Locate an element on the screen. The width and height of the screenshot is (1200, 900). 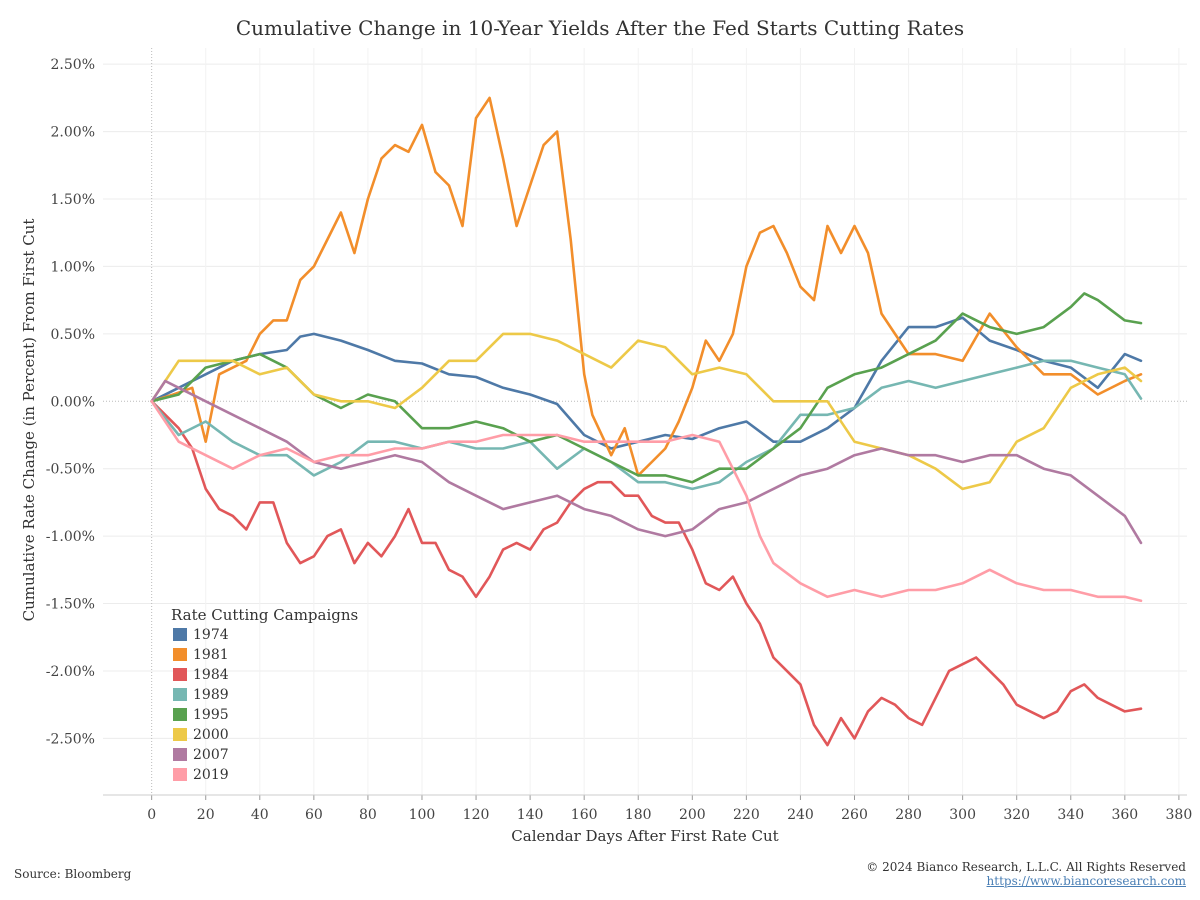
x-tick-label: 120 is located at coordinates (476, 815).